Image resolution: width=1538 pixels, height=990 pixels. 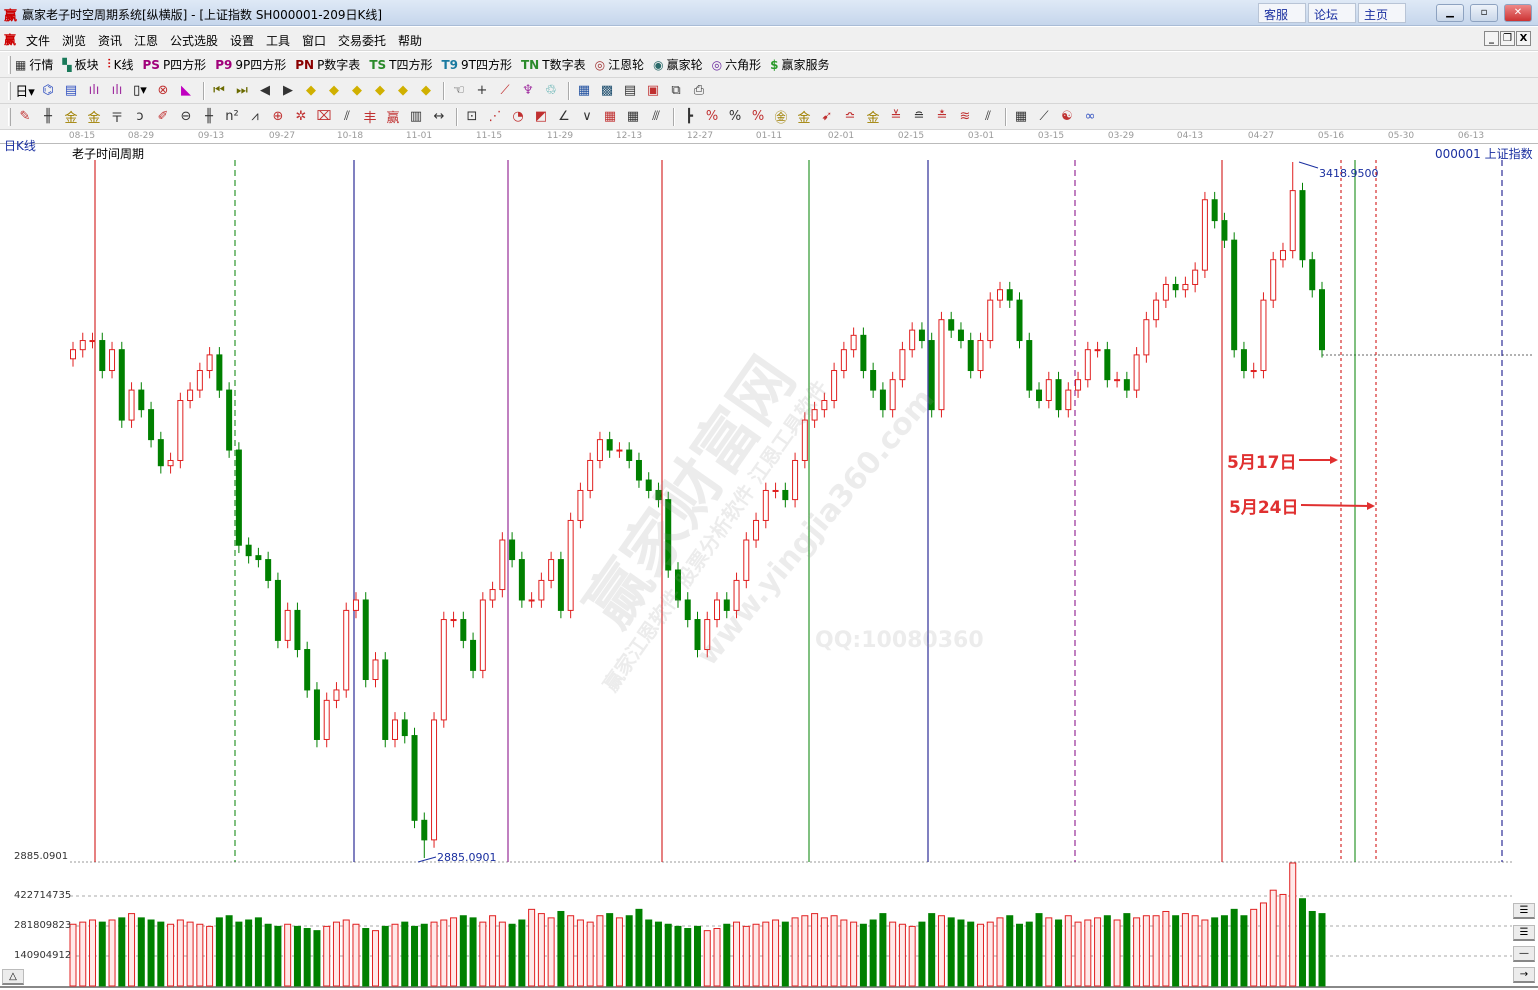 What do you see at coordinates (194, 41) in the screenshot?
I see `menu-formula: 公式选股` at bounding box center [194, 41].